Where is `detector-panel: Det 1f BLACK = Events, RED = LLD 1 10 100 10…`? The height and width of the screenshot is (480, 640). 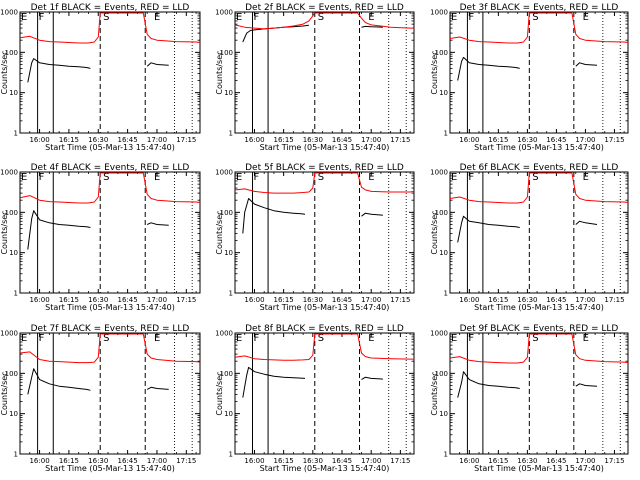 detector-panel: Det 1f BLACK = Events, RED = LLD 1 10 100 10… is located at coordinates (100, 77).